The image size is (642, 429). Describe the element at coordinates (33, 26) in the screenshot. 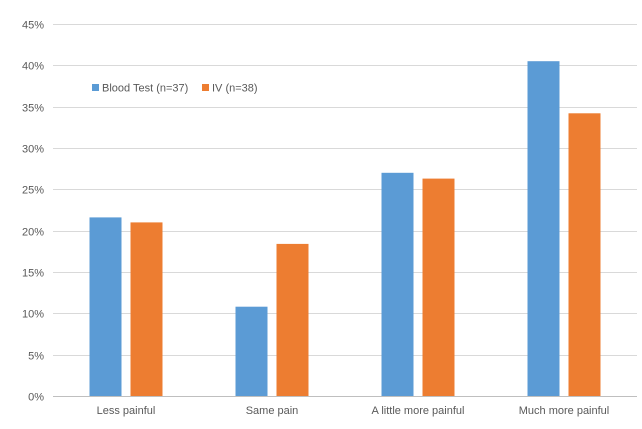

I see `y-tick-label: 45%` at that location.